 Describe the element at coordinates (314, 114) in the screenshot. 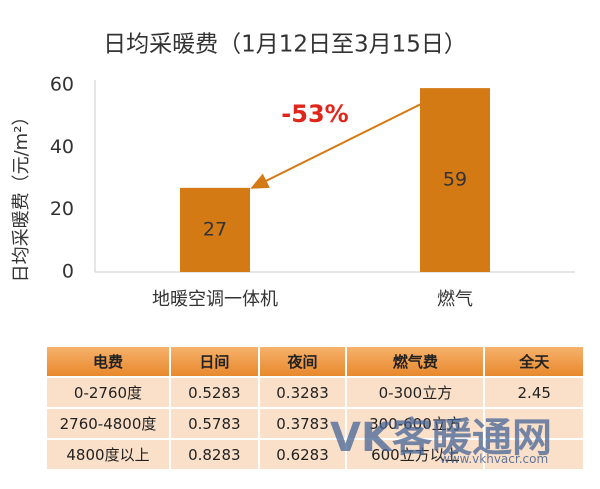

I see `annotation: -53%` at that location.